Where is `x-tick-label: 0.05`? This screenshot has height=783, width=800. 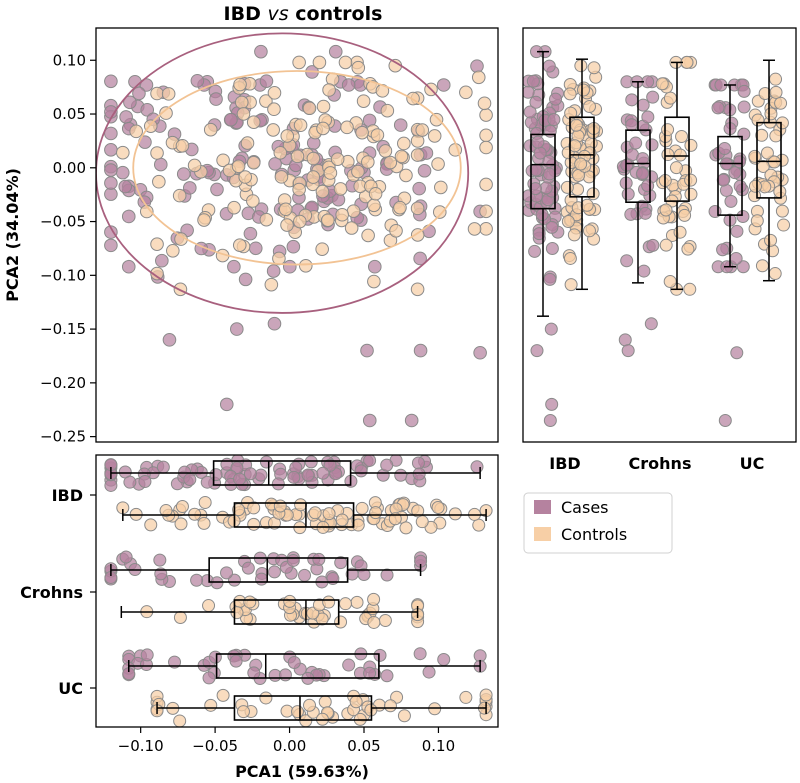 x-tick-label: 0.05 is located at coordinates (363, 746).